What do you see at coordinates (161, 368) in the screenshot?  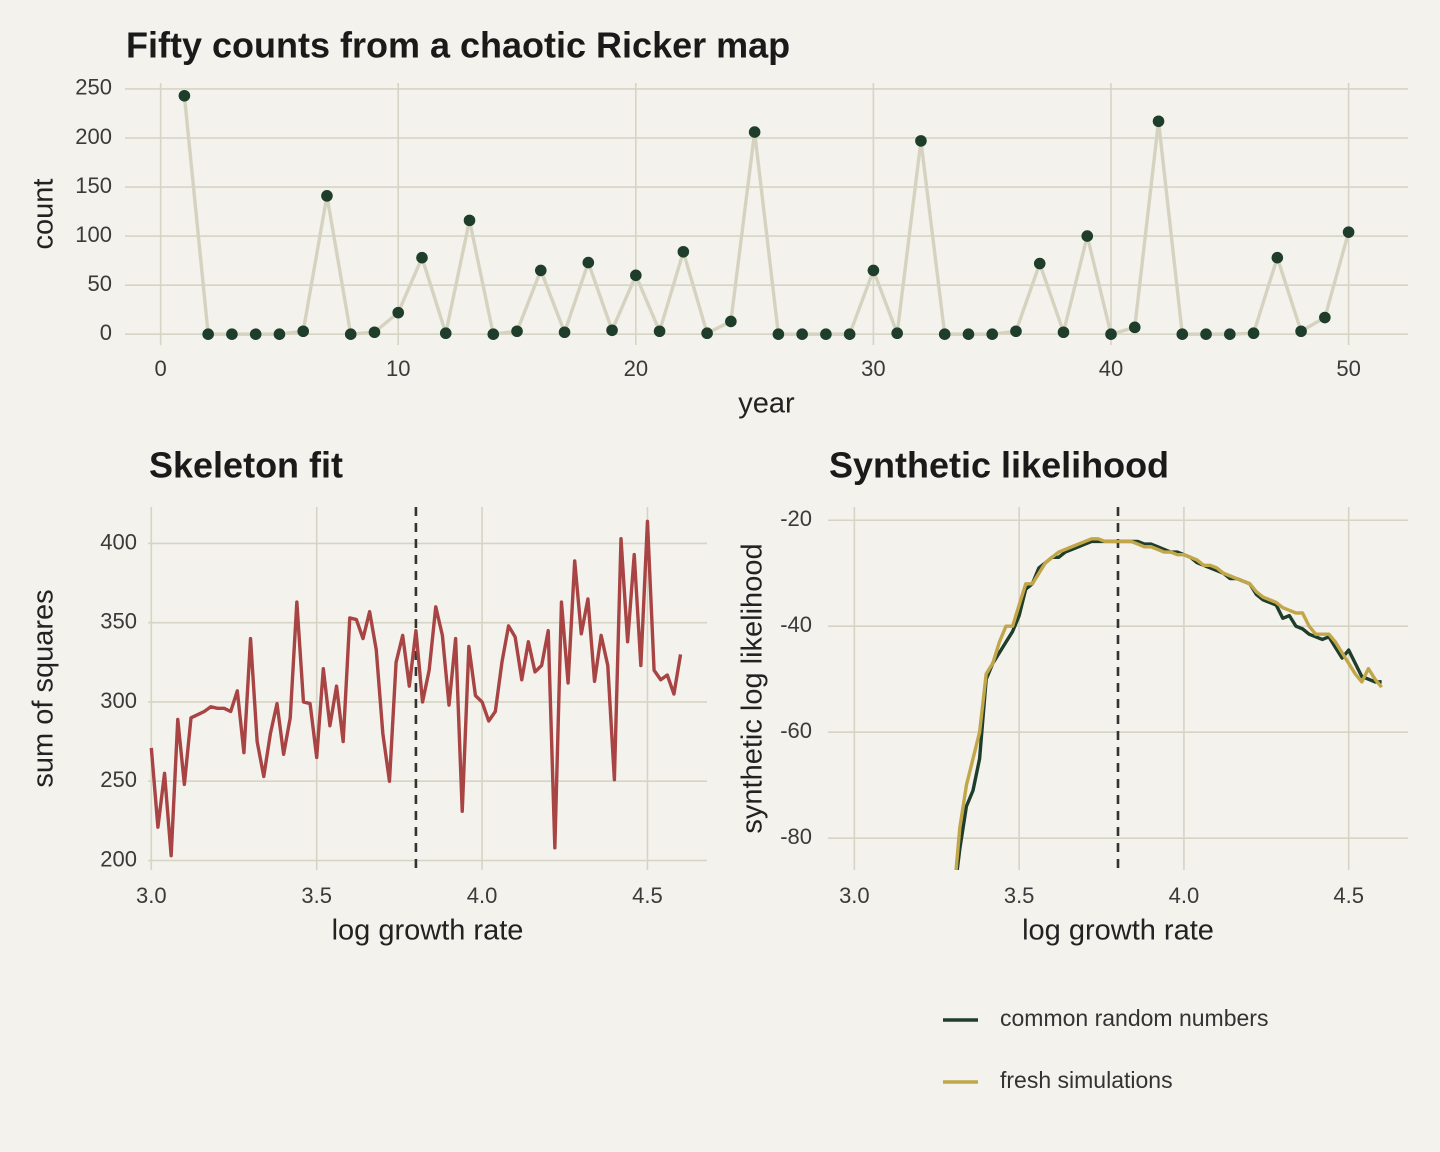 I see `x-tick-label: 0` at bounding box center [161, 368].